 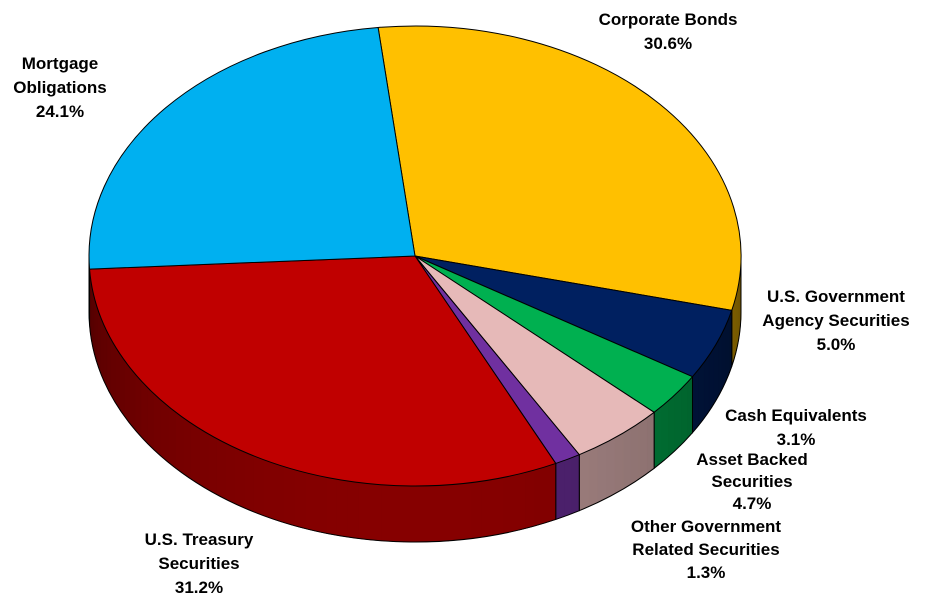 I want to click on slice-label-asset-backed: Asset Backed Securities 4.7%, so click(x=752, y=481).